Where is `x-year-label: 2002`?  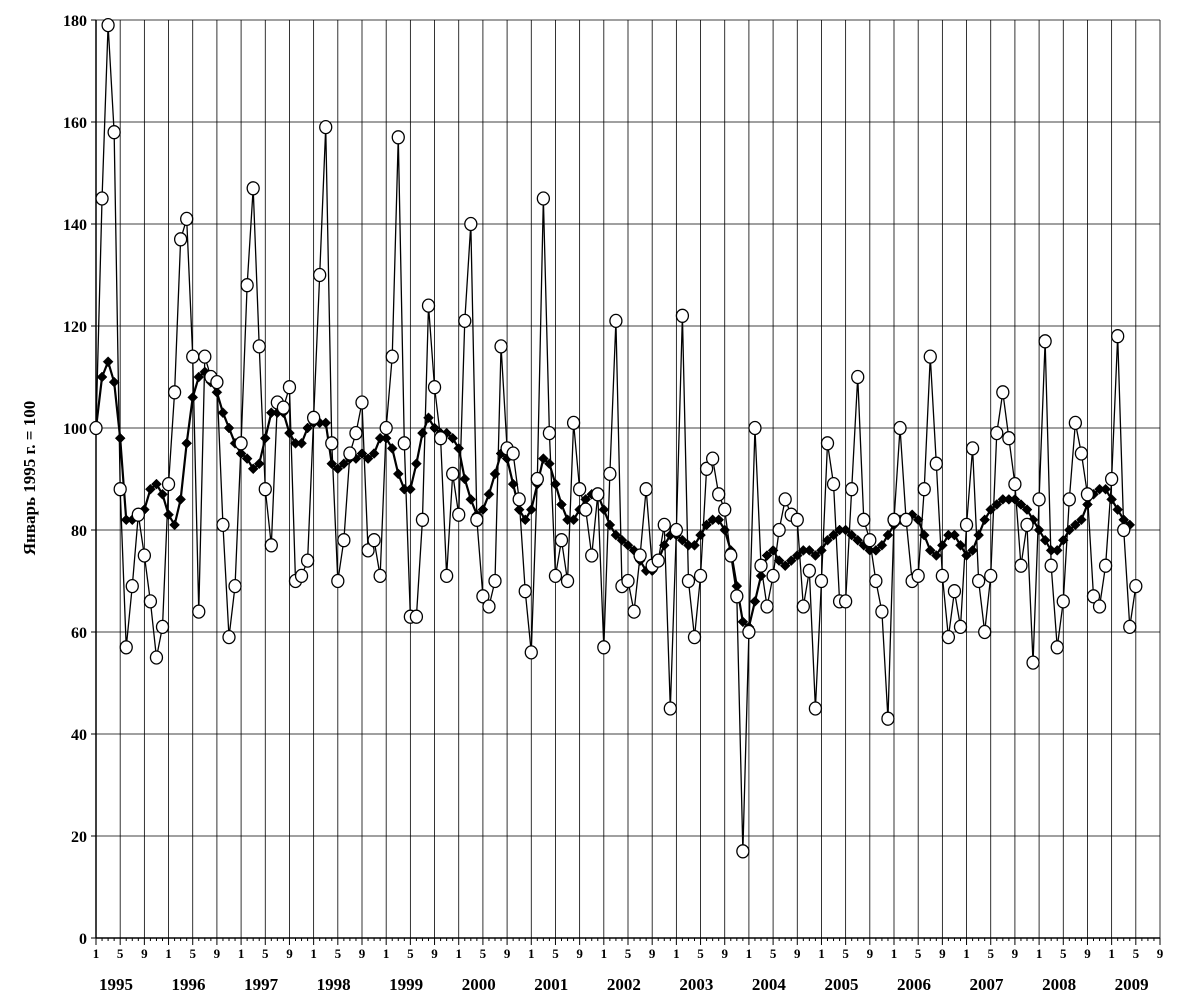 x-year-label: 2002 is located at coordinates (624, 984).